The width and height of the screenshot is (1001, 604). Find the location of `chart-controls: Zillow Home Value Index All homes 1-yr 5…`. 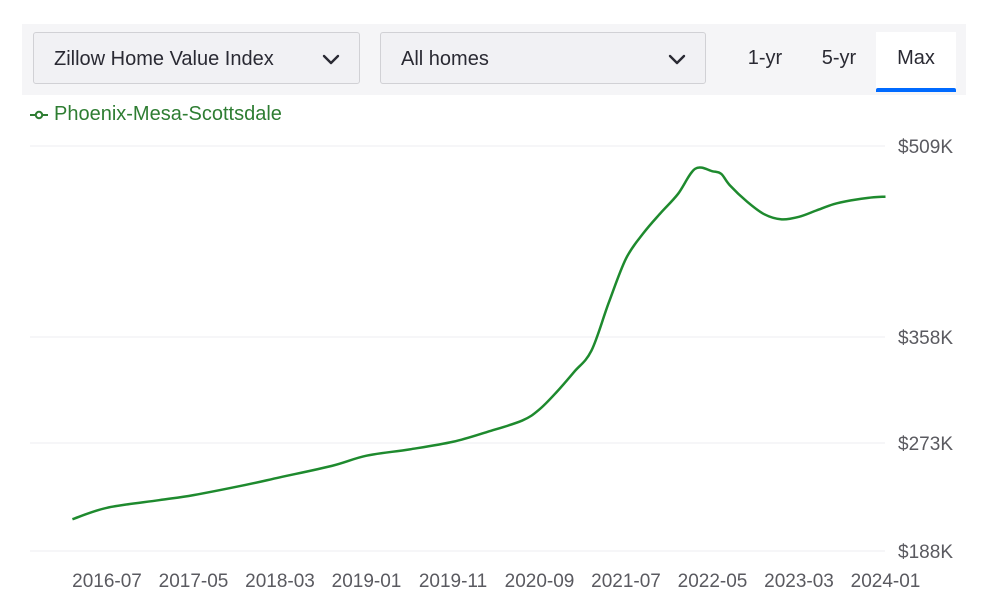

chart-controls: Zillow Home Value Index All homes 1-yr 5… is located at coordinates (494, 59).